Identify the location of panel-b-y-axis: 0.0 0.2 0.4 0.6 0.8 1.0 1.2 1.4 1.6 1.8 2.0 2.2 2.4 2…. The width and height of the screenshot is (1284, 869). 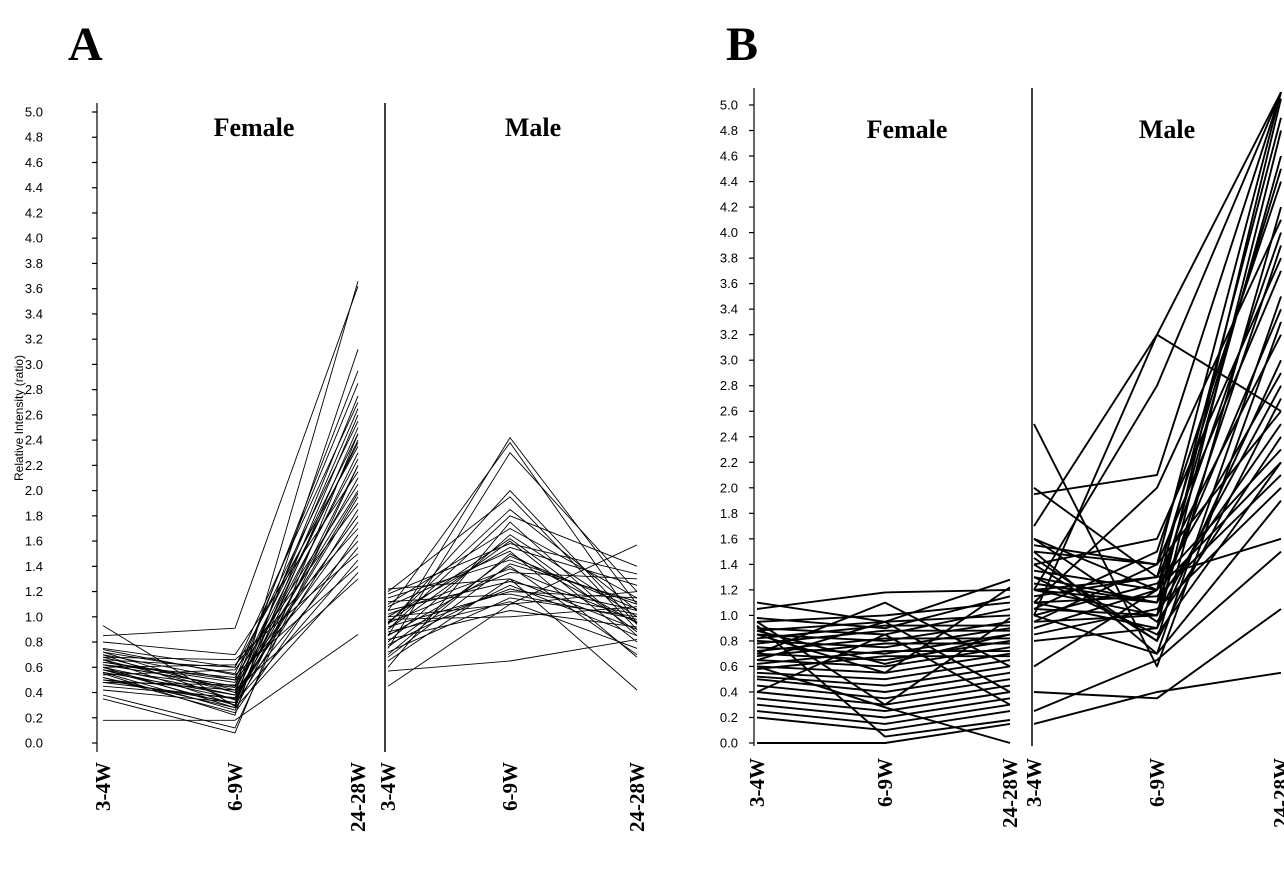
(737, 419).